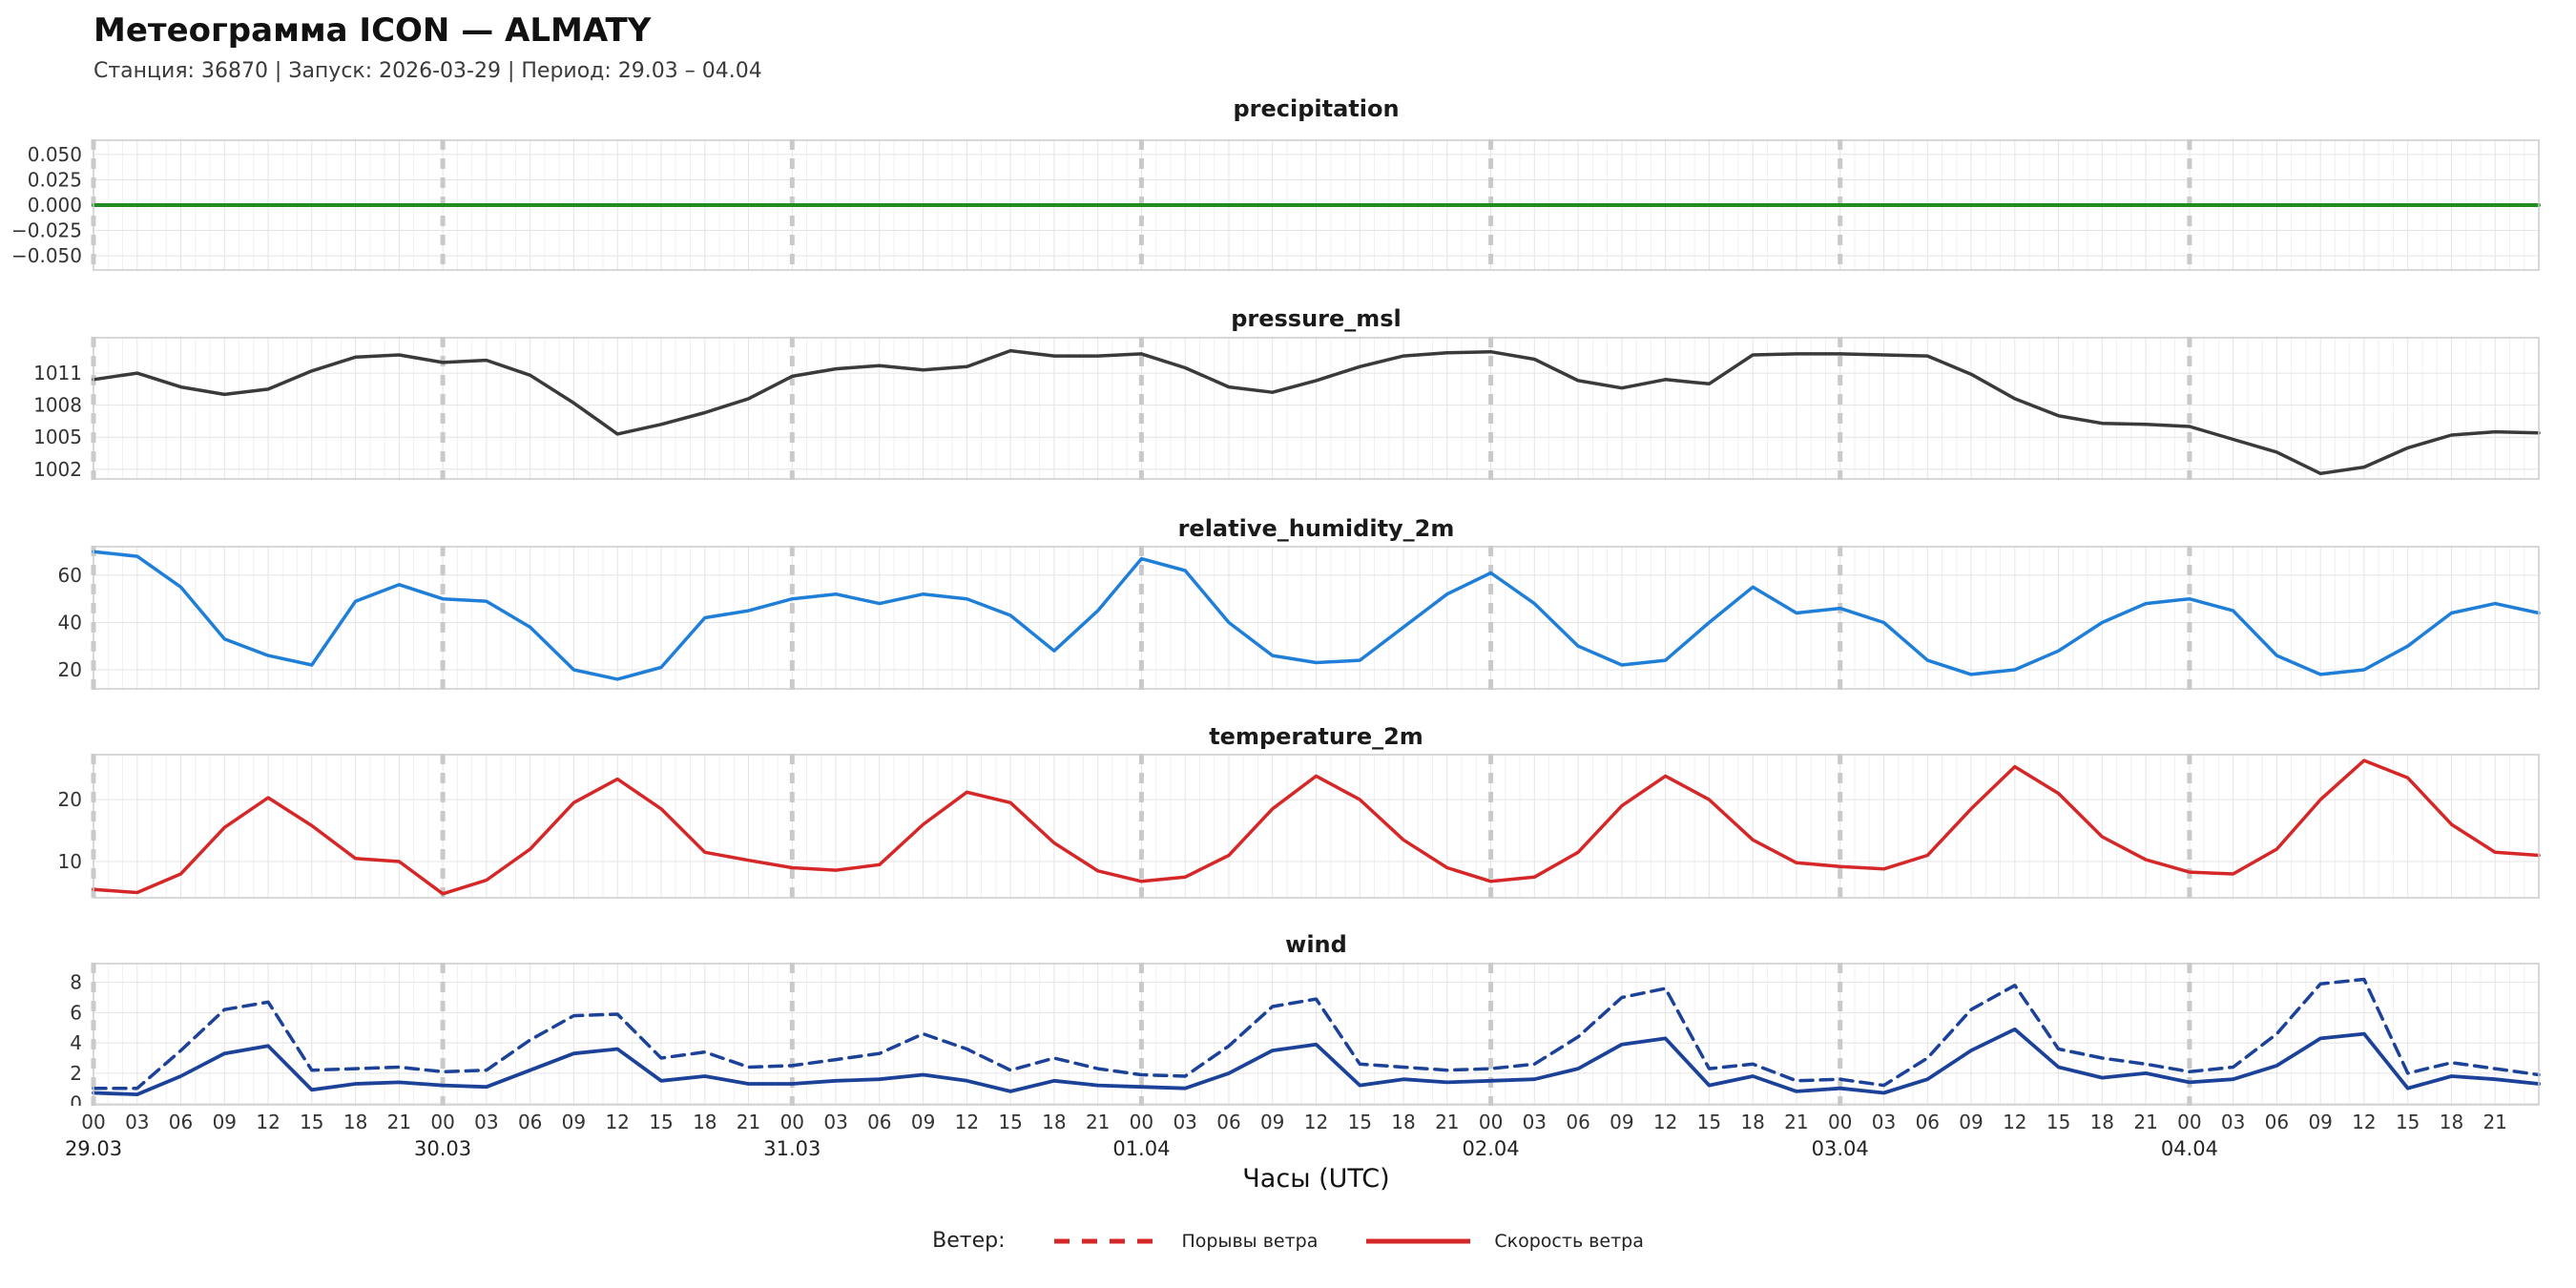 The image size is (2576, 1288). I want to click on legend-item-speed: Скорость ветра, so click(1503, 1241).